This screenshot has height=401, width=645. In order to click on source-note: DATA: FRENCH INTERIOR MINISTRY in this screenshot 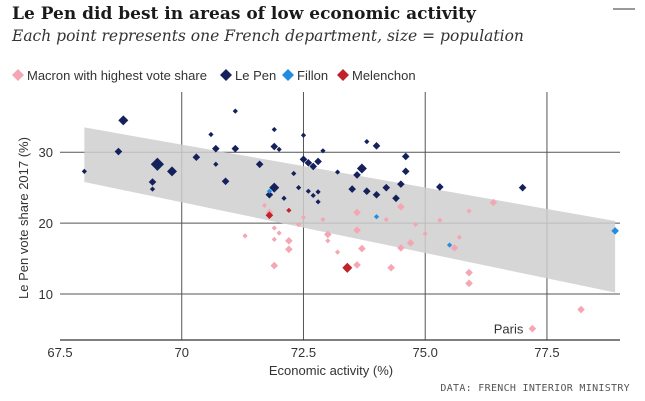, I will do `click(535, 388)`.